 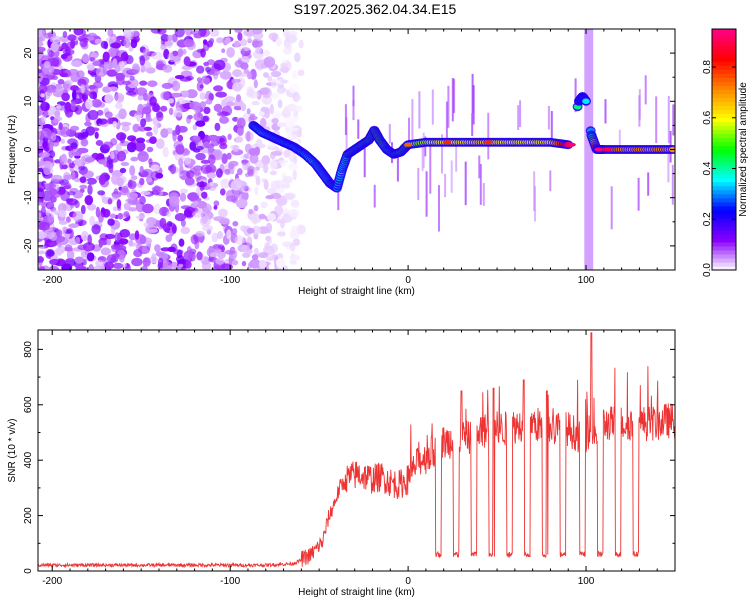 I want to click on chart-title: S197.2025.362.04.34.E15, so click(x=375, y=9).